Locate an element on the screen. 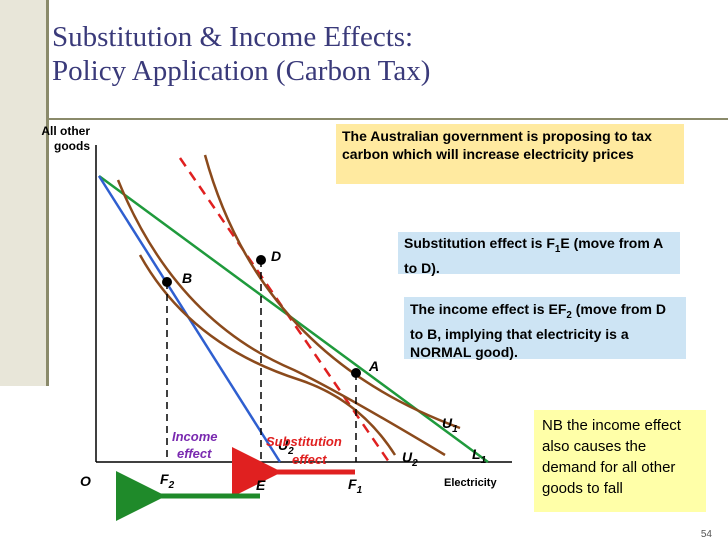 This screenshot has width=728, height=546. y-axis-label: All other goods is located at coordinates (60, 139).